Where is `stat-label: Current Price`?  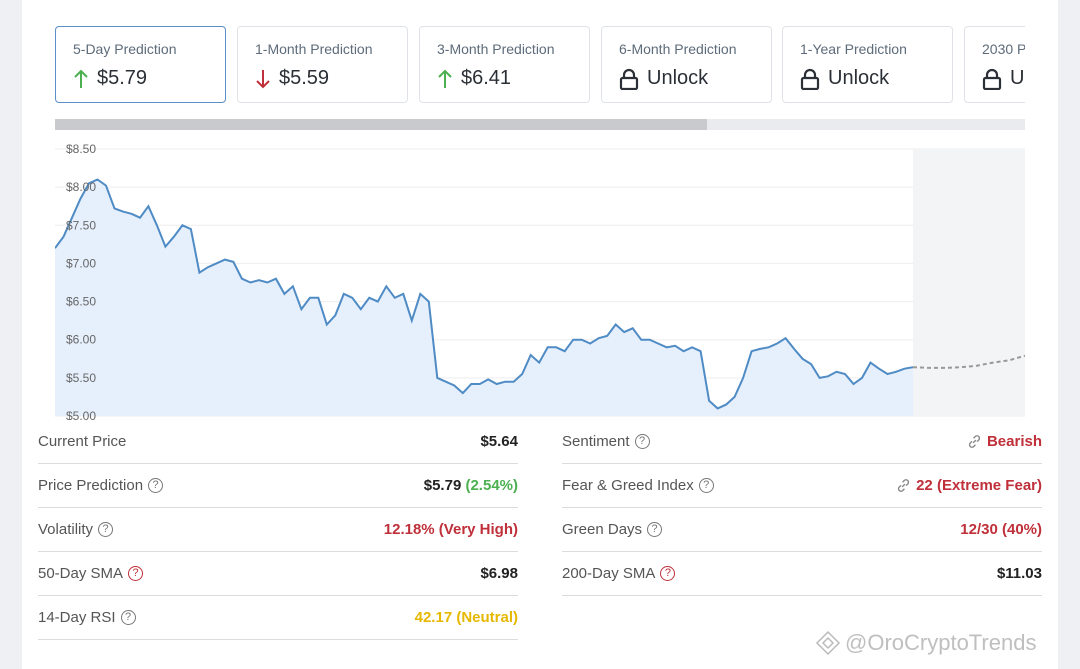 stat-label: Current Price is located at coordinates (82, 441).